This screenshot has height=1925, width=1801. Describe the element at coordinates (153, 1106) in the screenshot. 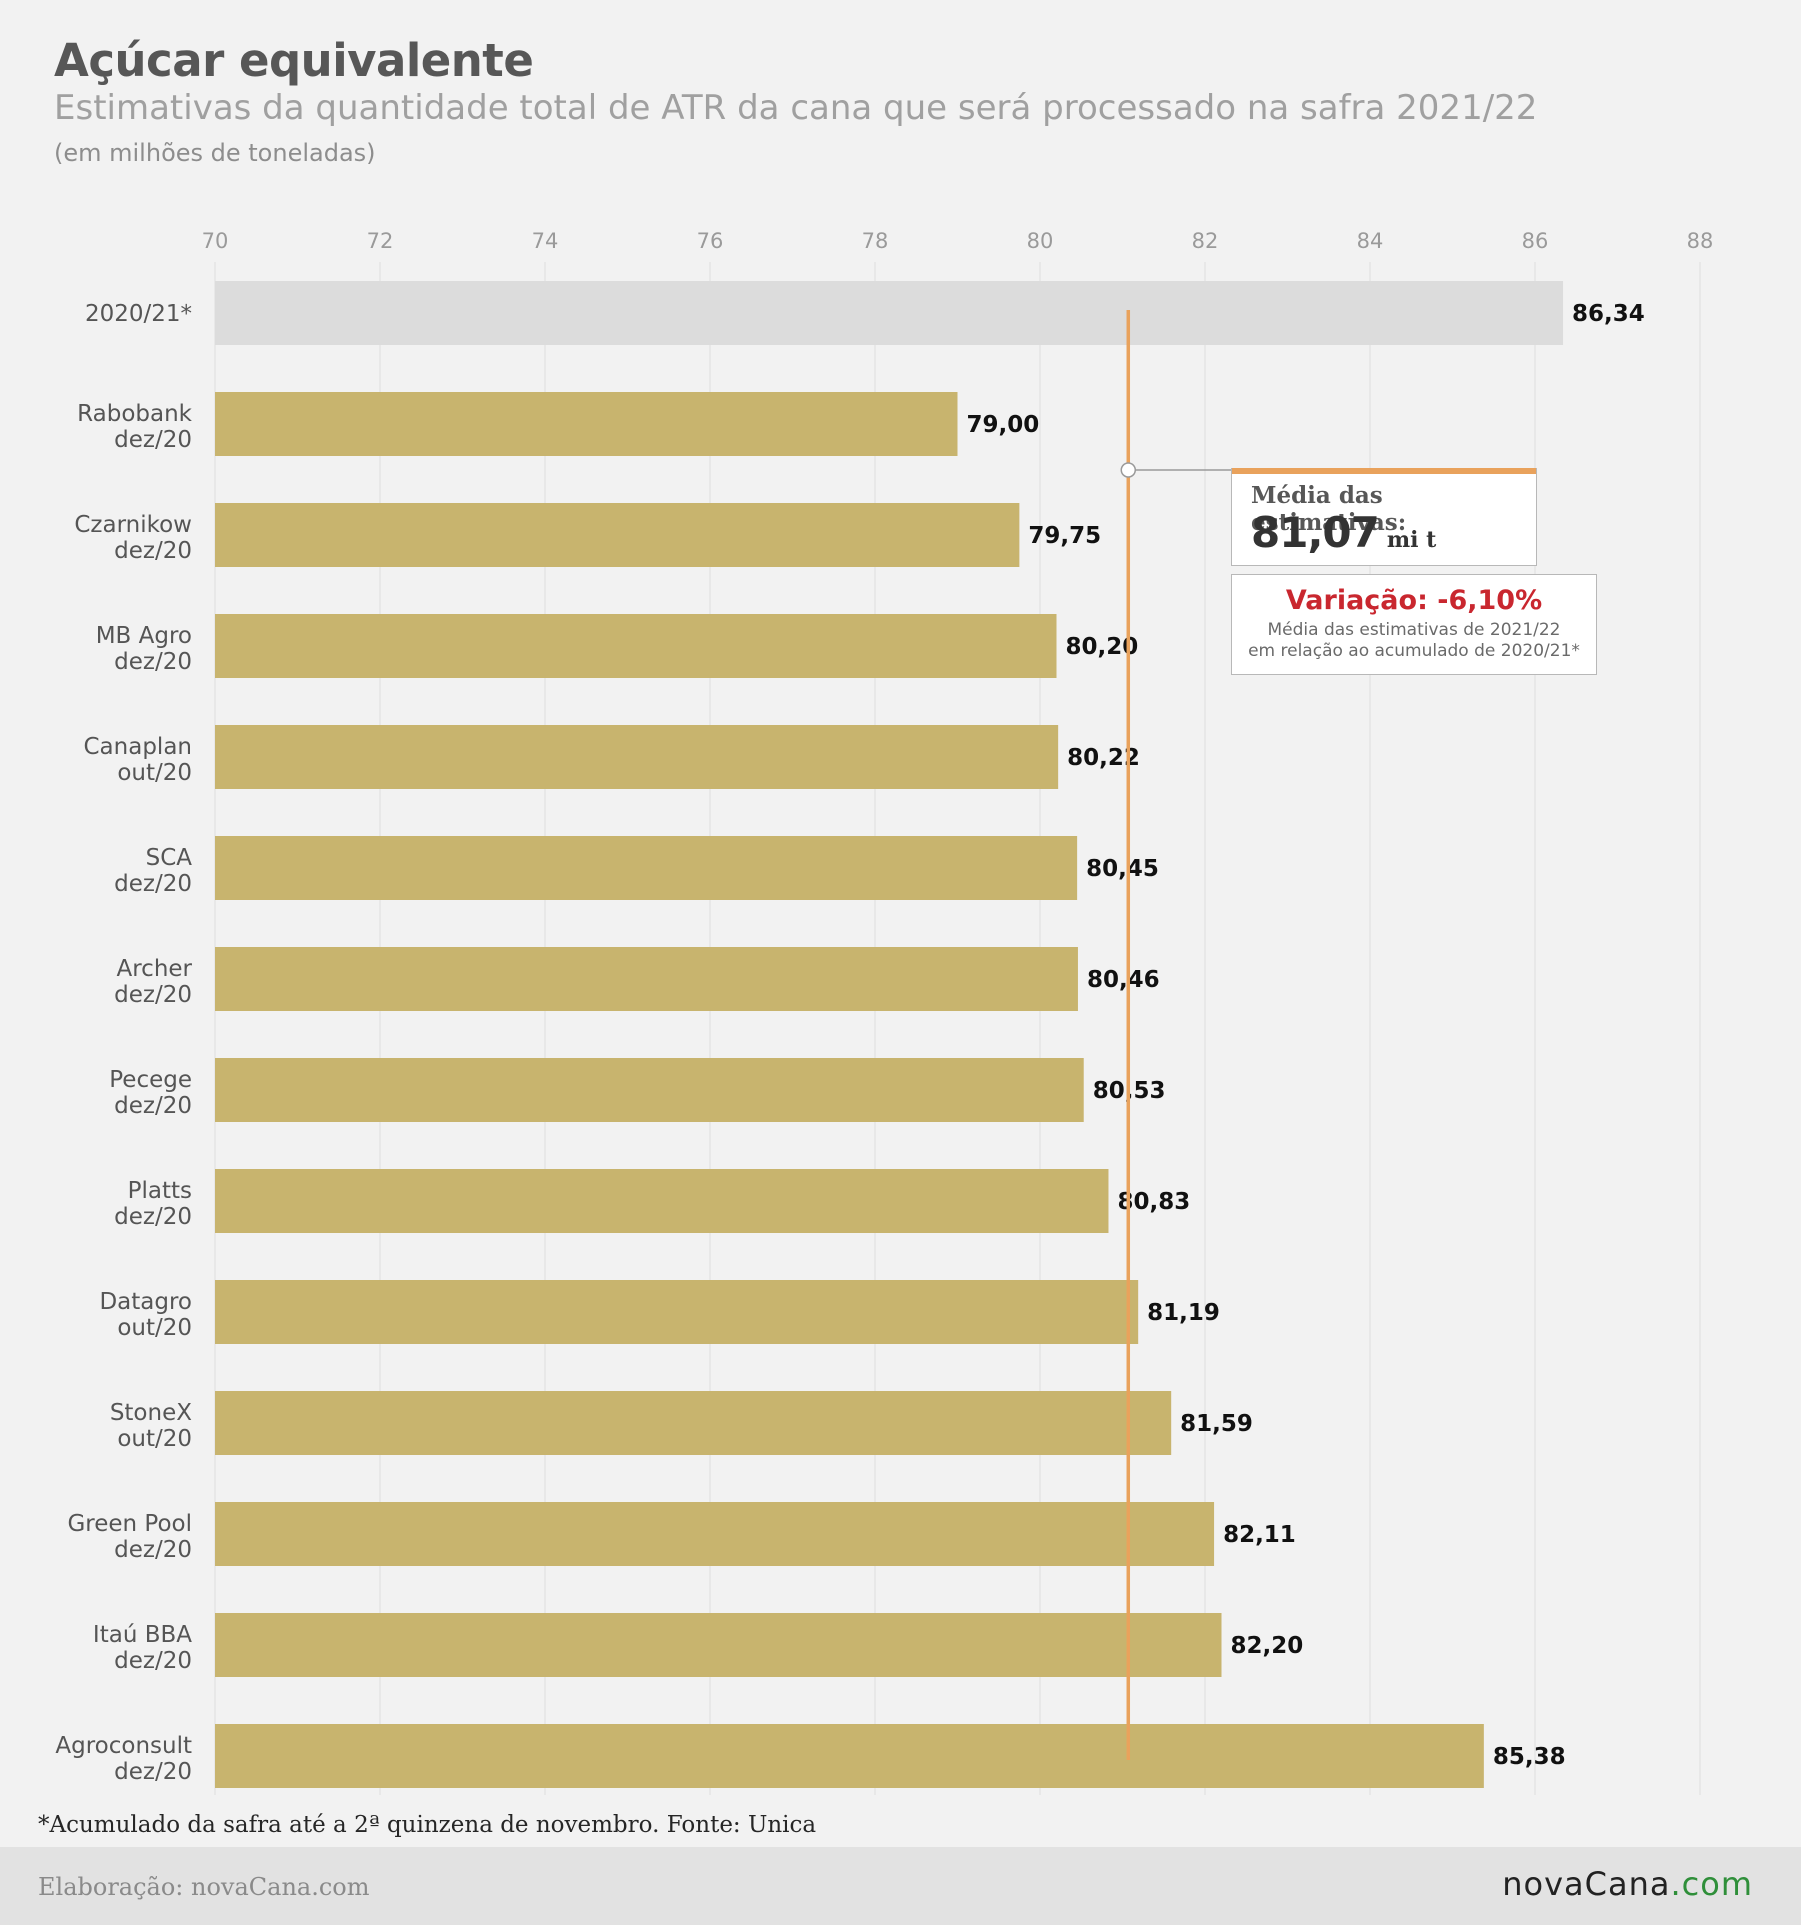

I see `category-sublabel-7: dez/20` at that location.